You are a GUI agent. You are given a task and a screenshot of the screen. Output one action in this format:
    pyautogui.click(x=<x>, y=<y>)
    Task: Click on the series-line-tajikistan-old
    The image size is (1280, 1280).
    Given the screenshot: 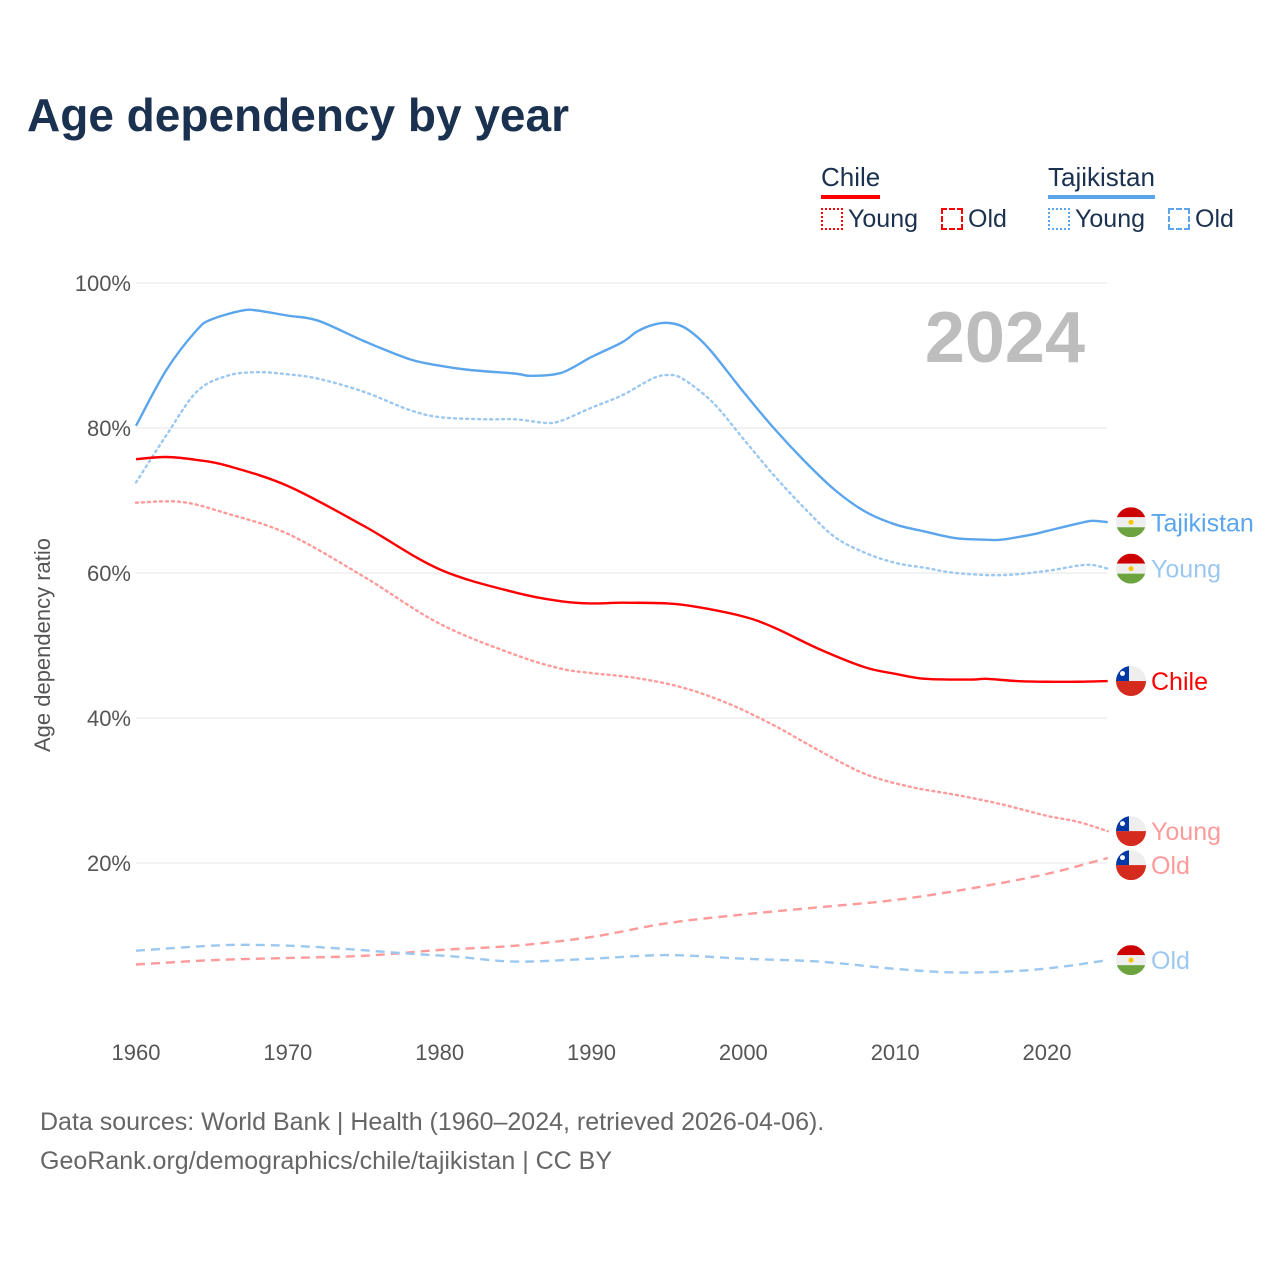 What is the action you would take?
    pyautogui.click(x=621, y=958)
    